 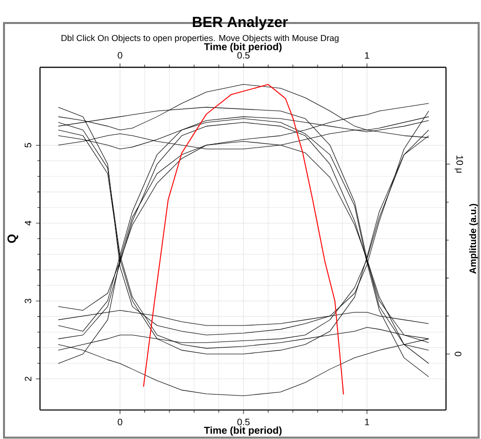 I want to click on y-tick-label: 3, so click(x=28, y=301).